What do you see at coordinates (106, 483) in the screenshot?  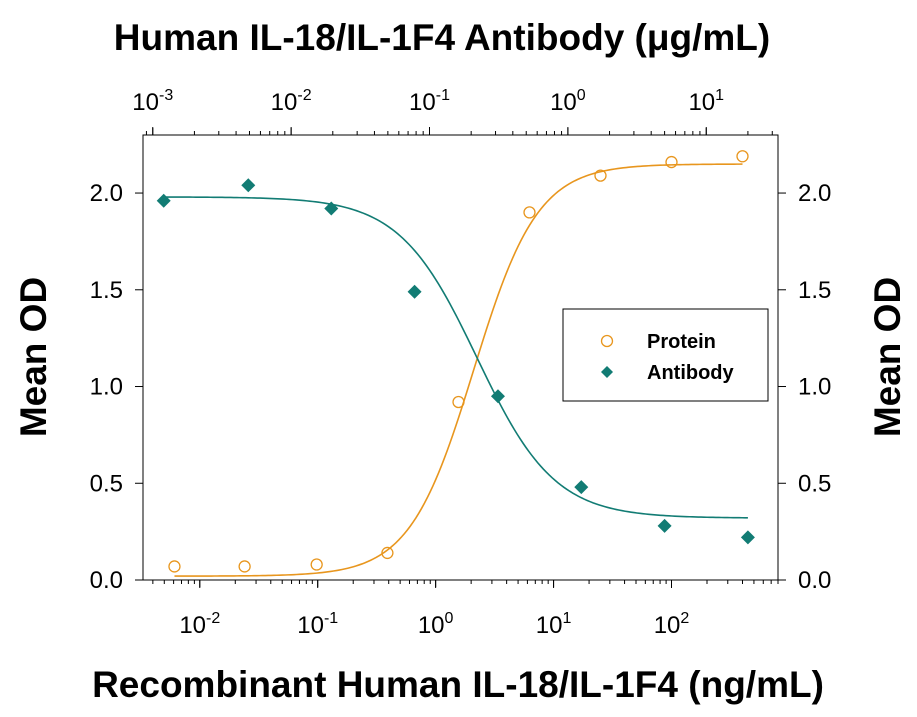 I see `y-tick-label: 0.5` at bounding box center [106, 483].